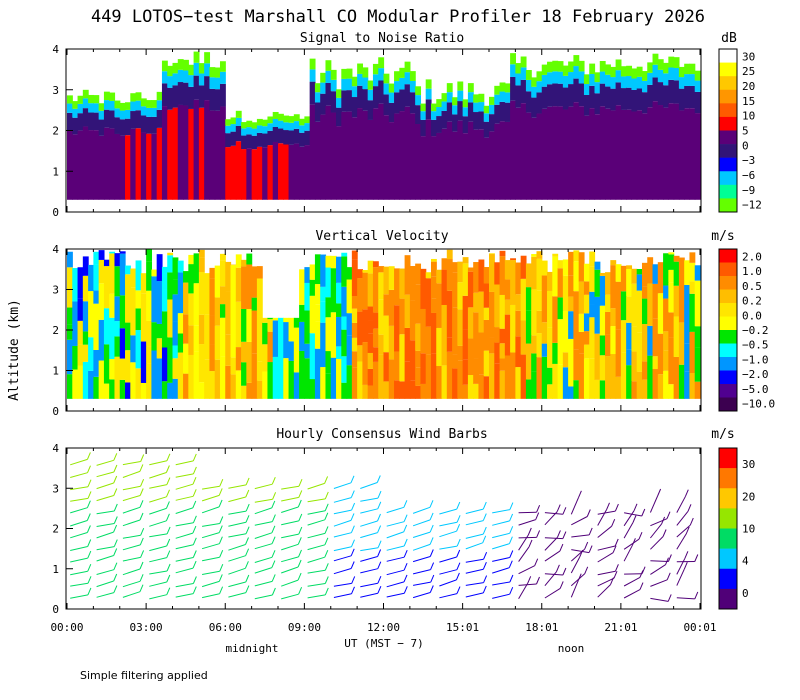 This screenshot has width=800, height=700. I want to click on y-tick-label: 1, so click(55, 371).